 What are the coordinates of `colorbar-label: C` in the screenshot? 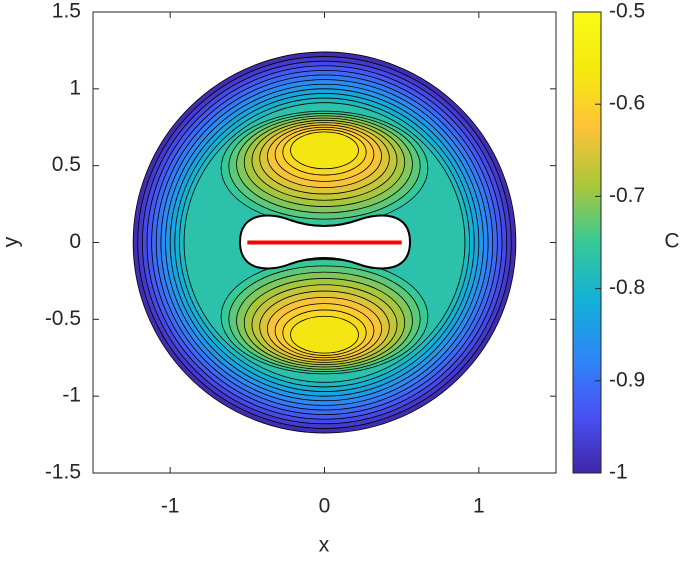 It's located at (671, 241).